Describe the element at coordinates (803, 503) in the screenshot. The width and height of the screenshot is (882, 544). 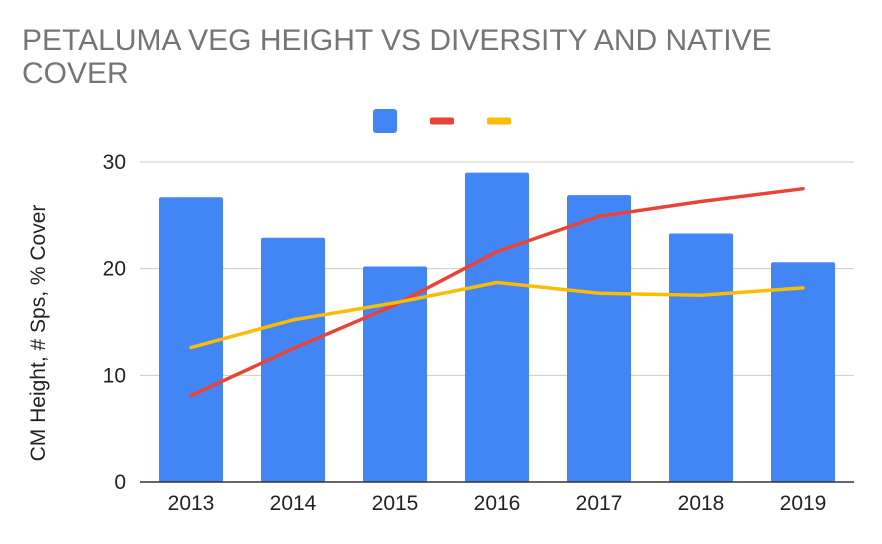
I see `x-tick-label: 2019` at that location.